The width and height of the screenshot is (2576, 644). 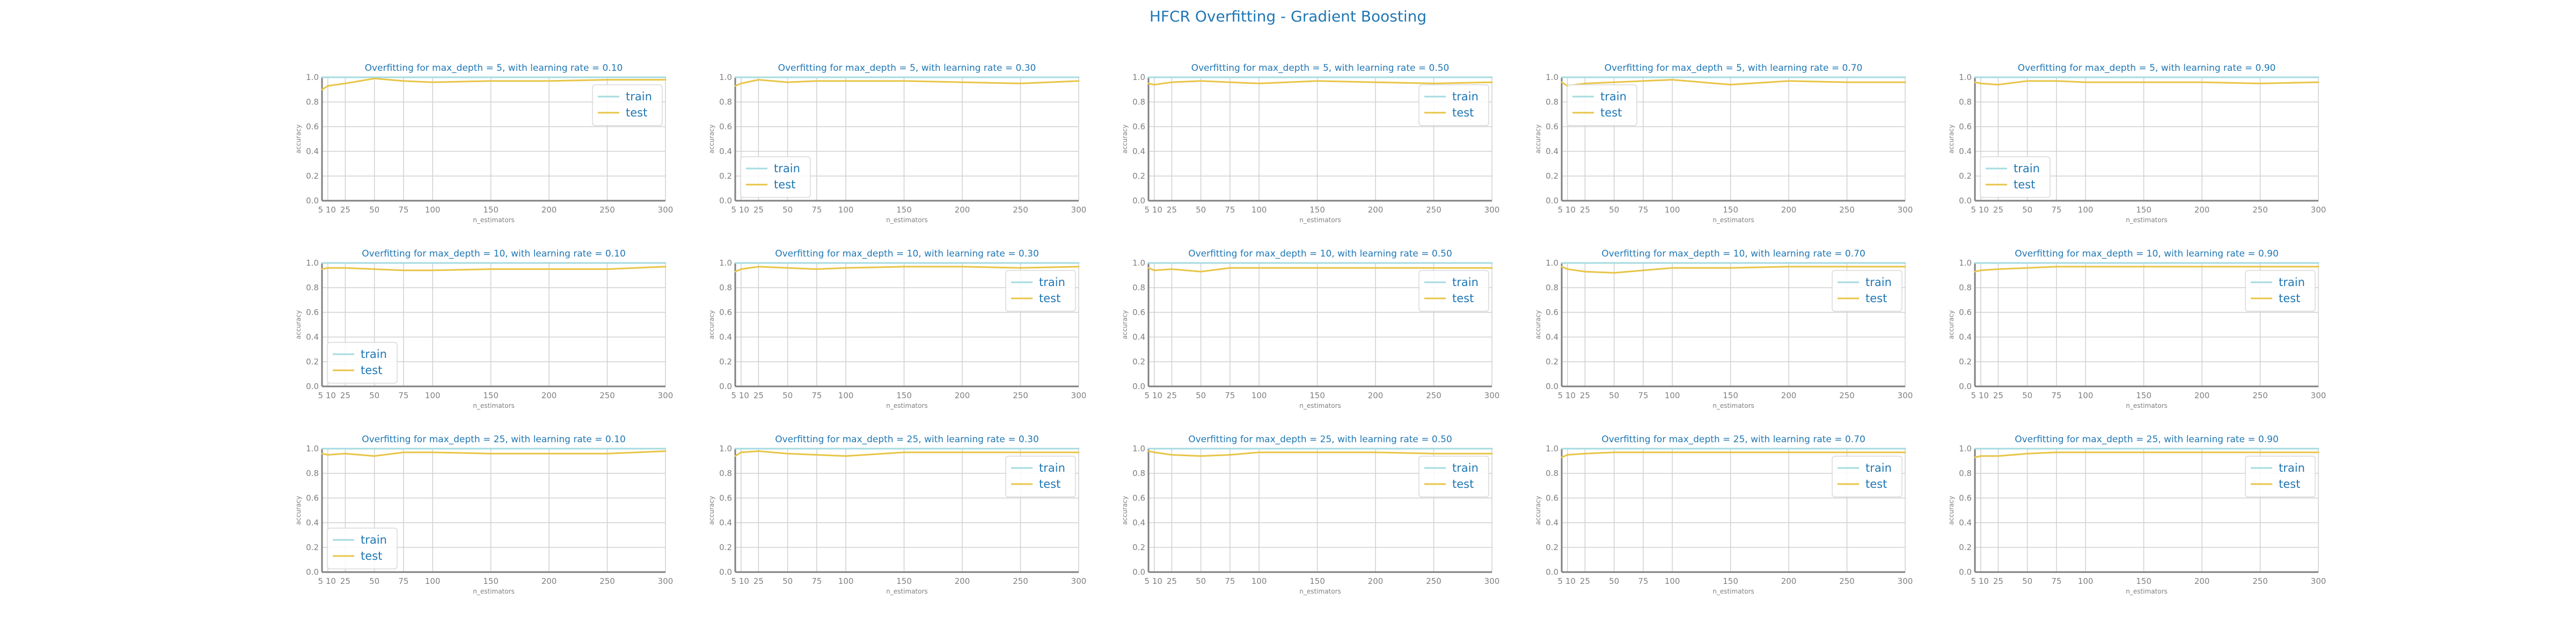 I want to click on x-tick-label: 75, so click(x=816, y=210).